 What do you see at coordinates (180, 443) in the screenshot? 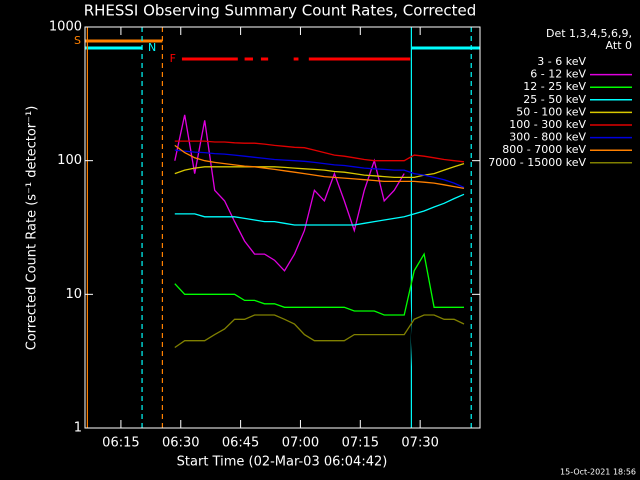
I see `x-tick-label: 06:30` at bounding box center [180, 443].